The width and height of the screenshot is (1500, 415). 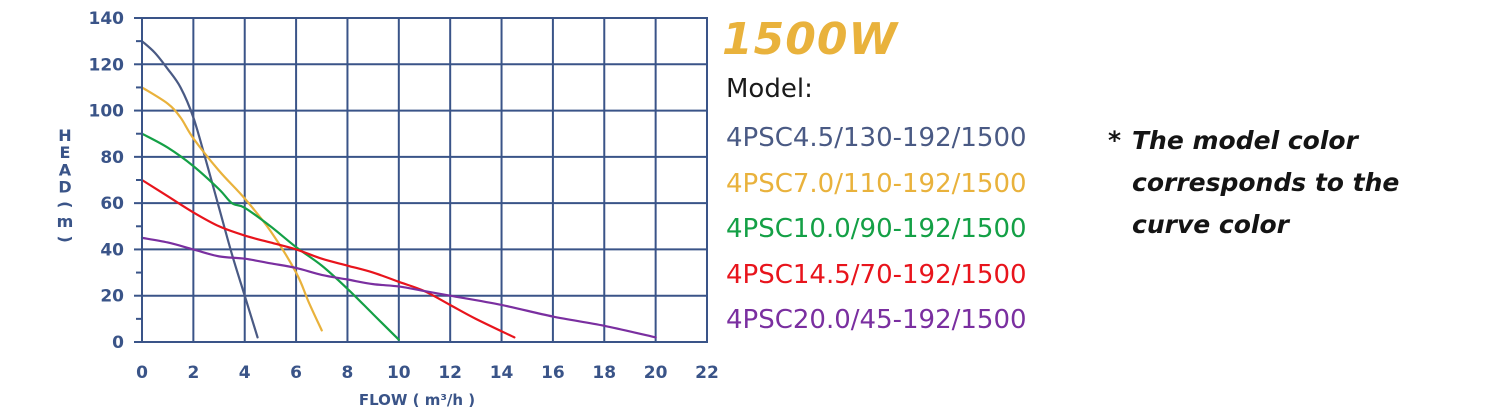 I want to click on legend-title: Model:, so click(x=769, y=89).